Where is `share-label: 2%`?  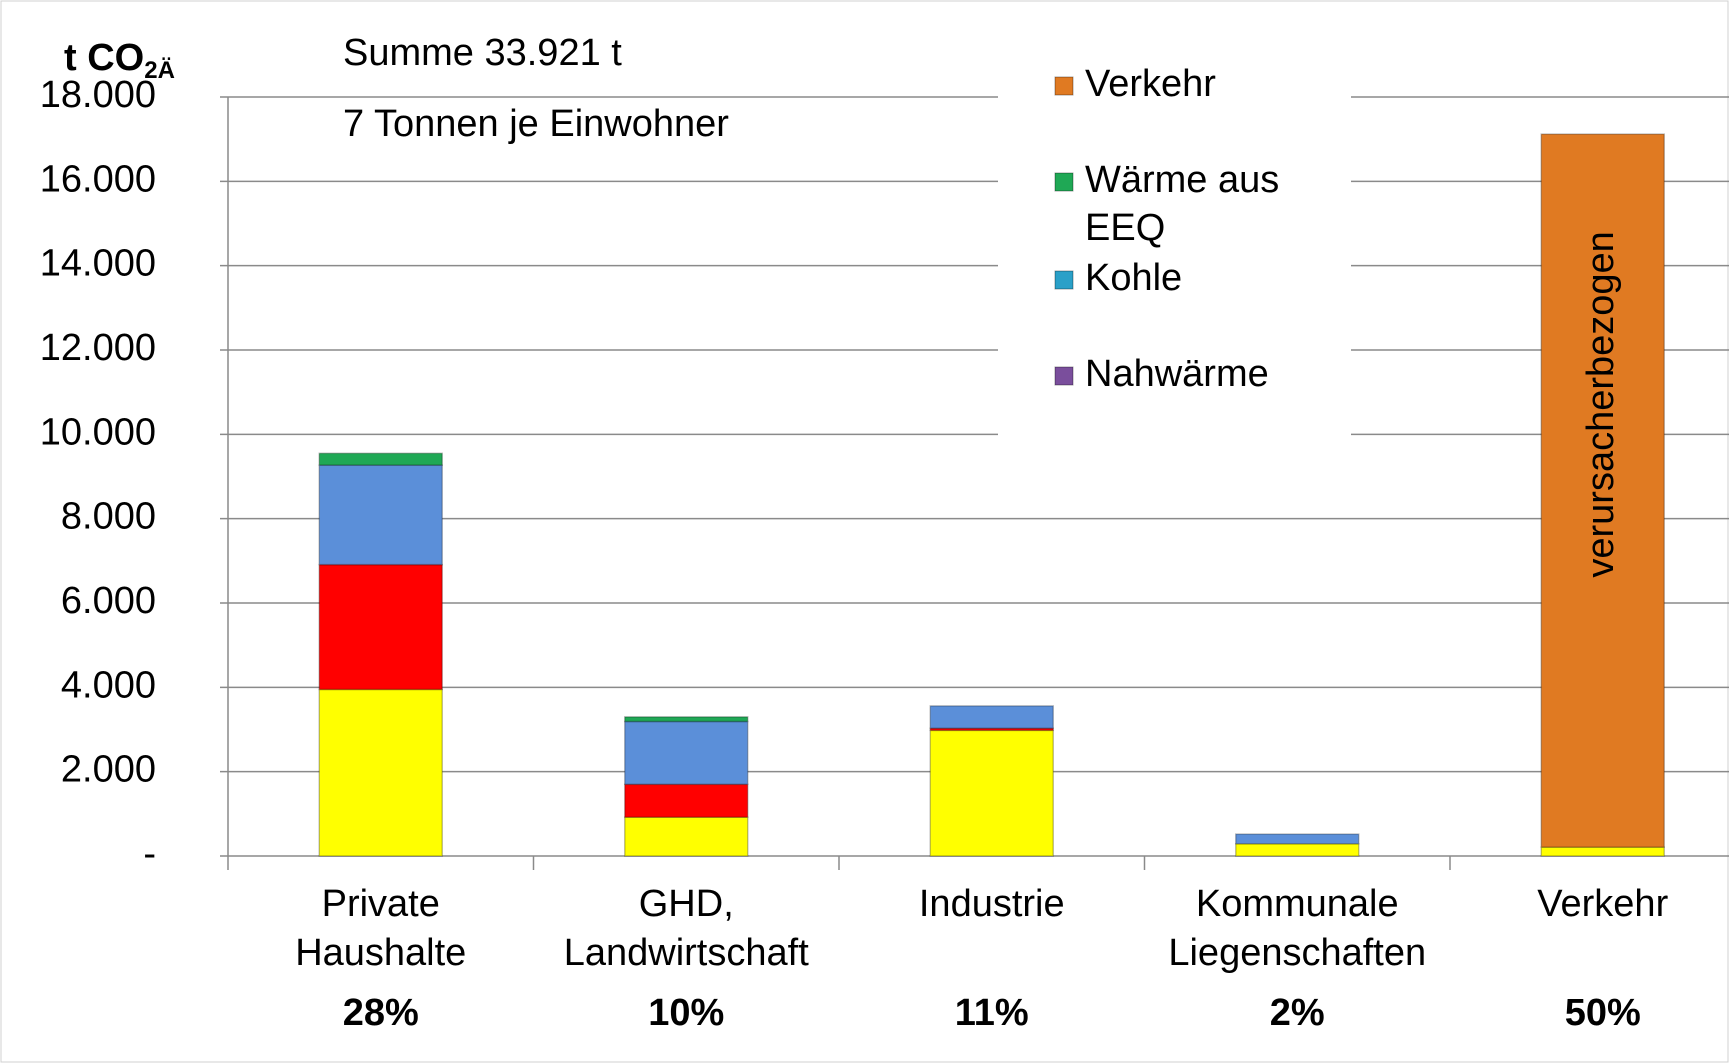 share-label: 2% is located at coordinates (1297, 1013).